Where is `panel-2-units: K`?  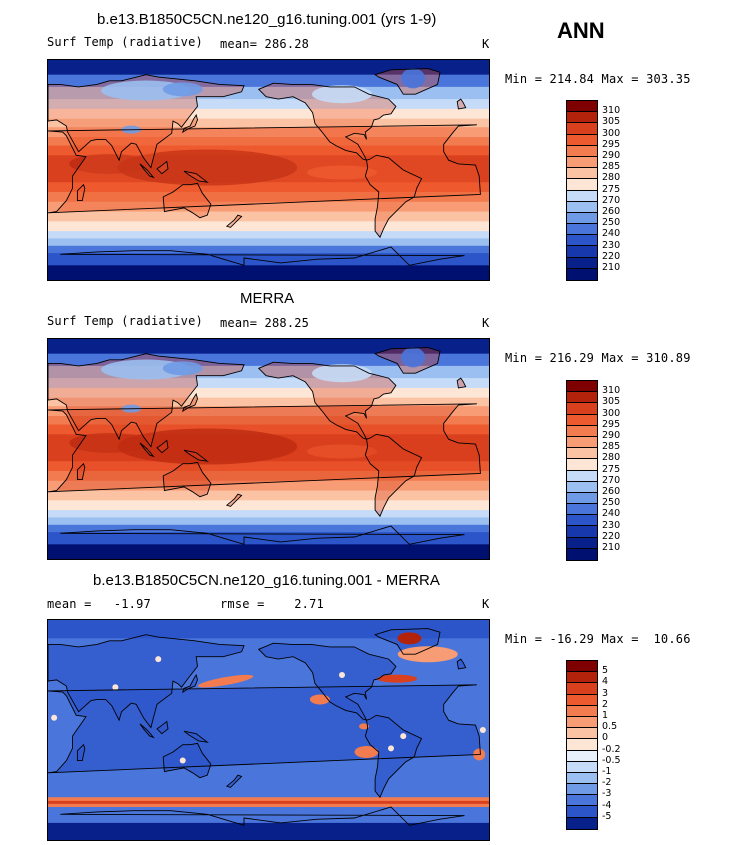
panel-2-units: K is located at coordinates (486, 323).